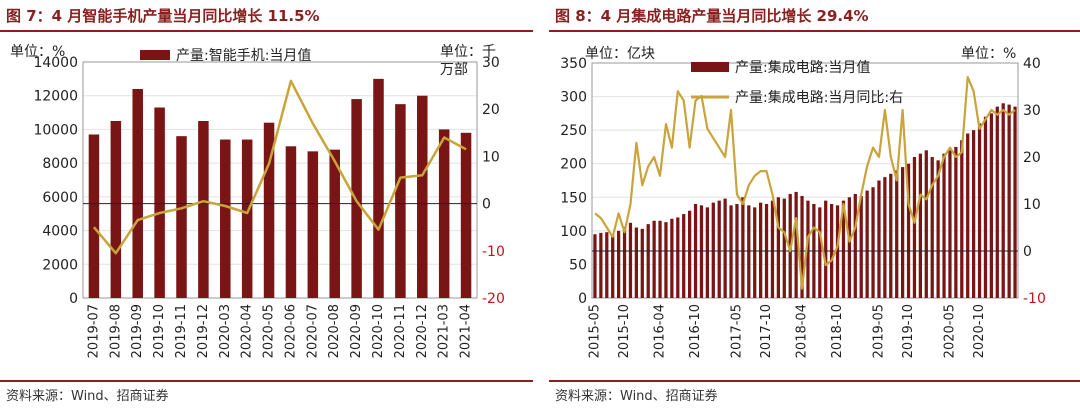  What do you see at coordinates (988, 54) in the screenshot?
I see `unit-right: 单位：%` at bounding box center [988, 54].